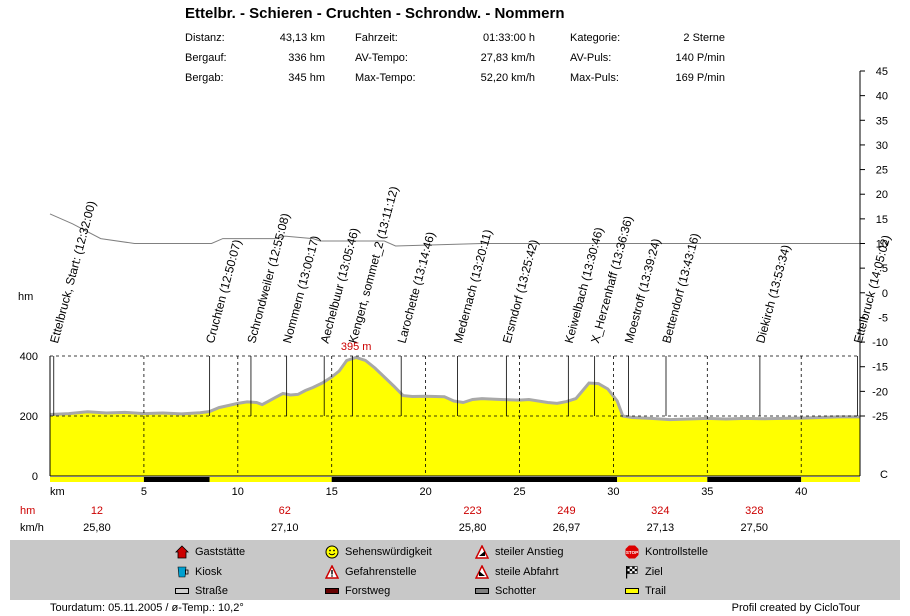 This screenshot has height=616, width=910. Describe the element at coordinates (208, 572) in the screenshot. I see `legend-label: Kiosk` at that location.